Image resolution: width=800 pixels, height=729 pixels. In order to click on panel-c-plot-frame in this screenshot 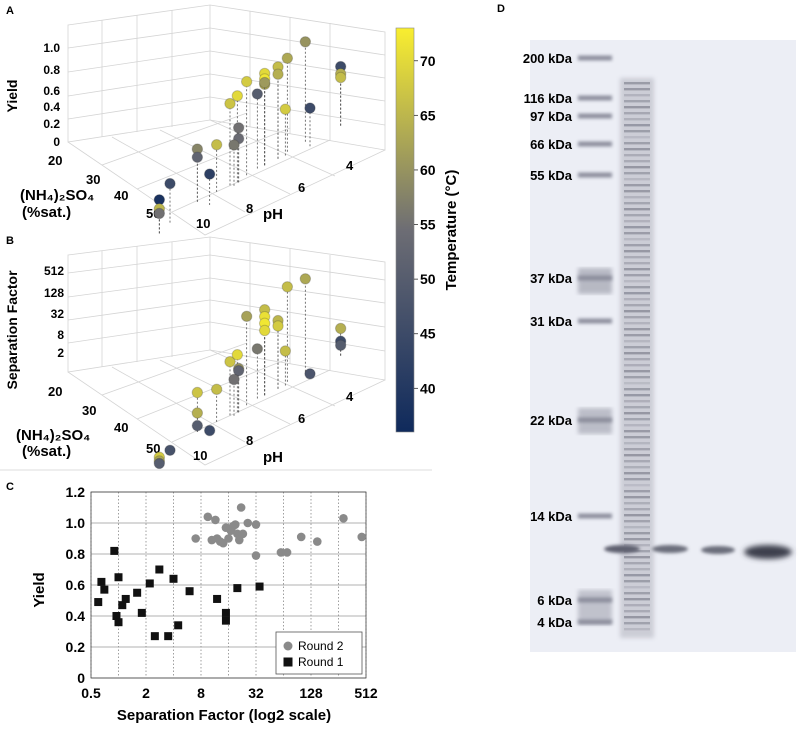, I will do `click(228, 585)`.